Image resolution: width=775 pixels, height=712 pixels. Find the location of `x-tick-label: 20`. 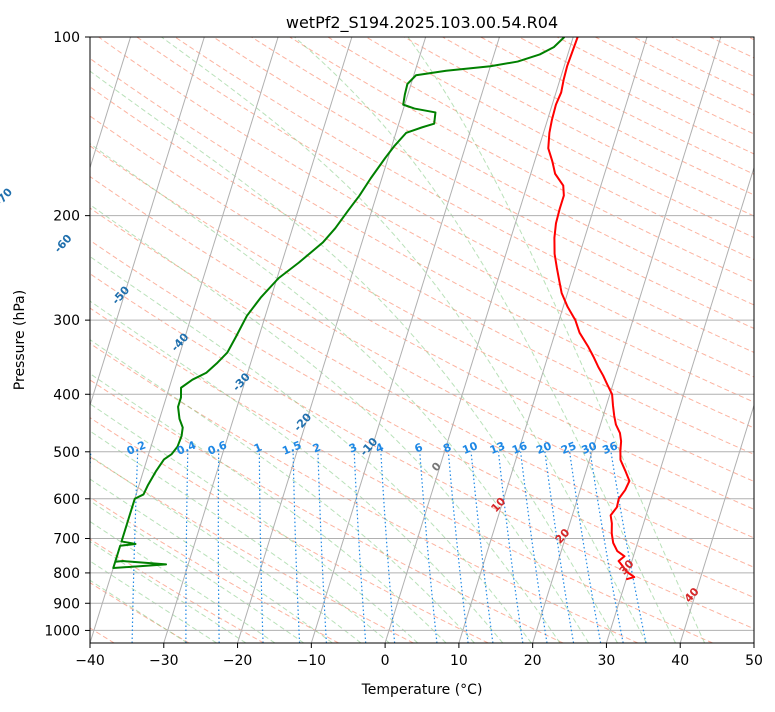

x-tick-label: 20 is located at coordinates (533, 661).